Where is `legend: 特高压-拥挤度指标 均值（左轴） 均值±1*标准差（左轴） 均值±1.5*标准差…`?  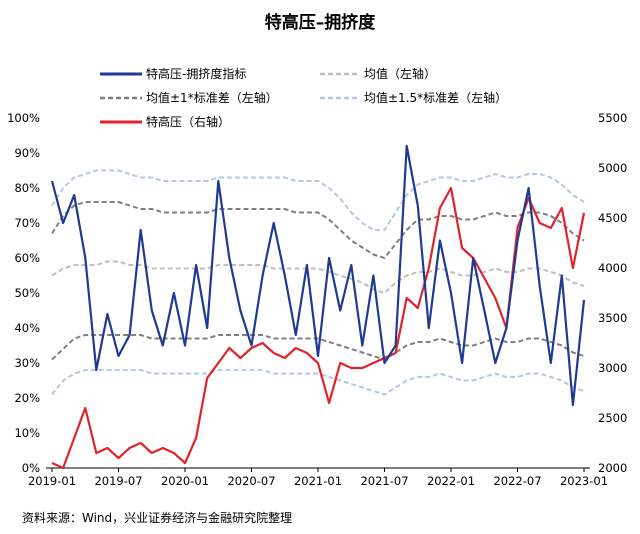
legend: 特高压-拥挤度指标 均值（左轴） 均值±1*标准差（左轴） 均值±1.5*标准差… is located at coordinates (303, 97).